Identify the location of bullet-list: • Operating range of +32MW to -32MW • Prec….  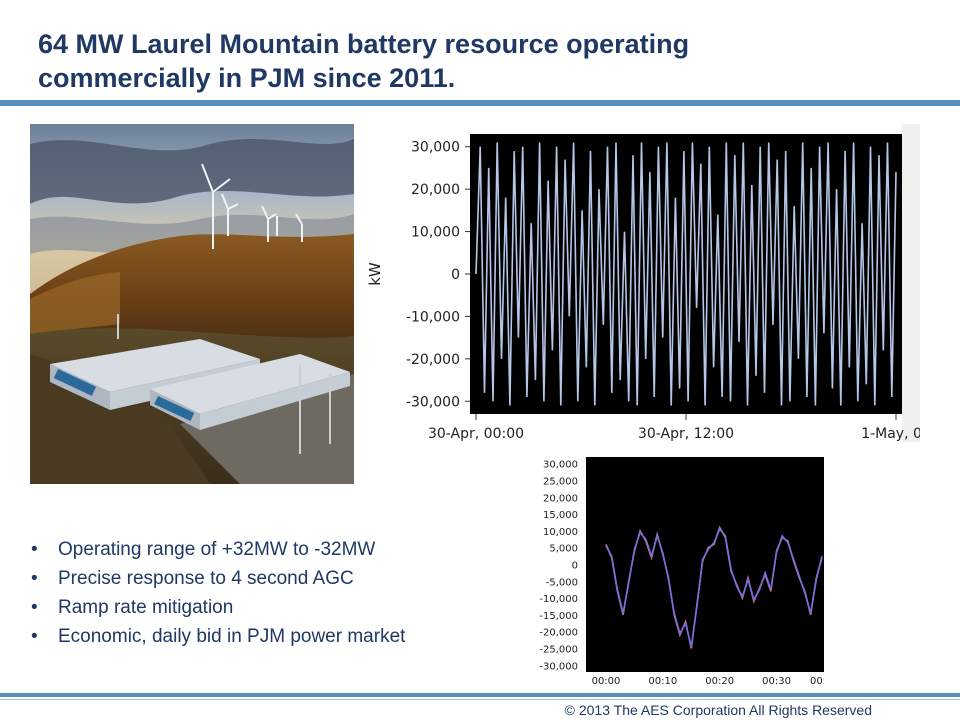
(216, 593).